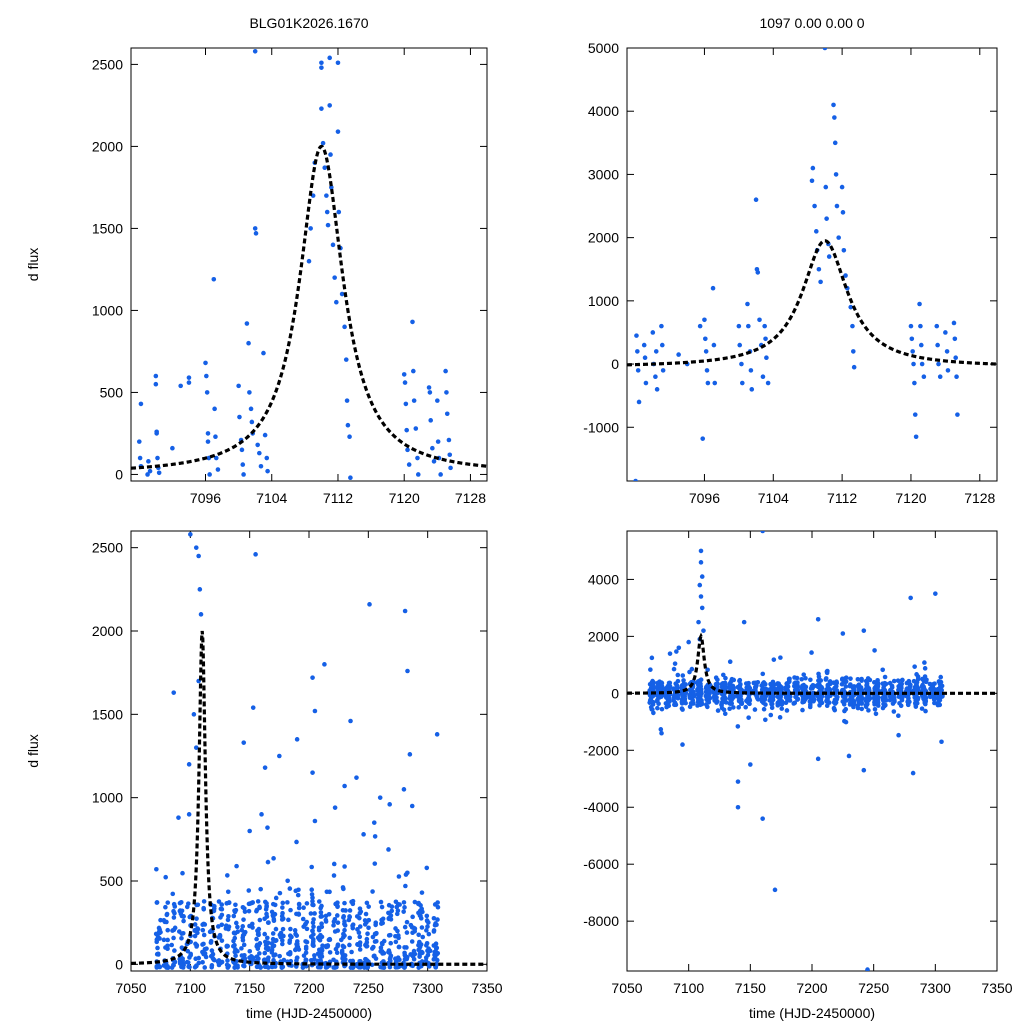  What do you see at coordinates (603, 238) in the screenshot?
I see `y-tick-label: 2000` at bounding box center [603, 238].